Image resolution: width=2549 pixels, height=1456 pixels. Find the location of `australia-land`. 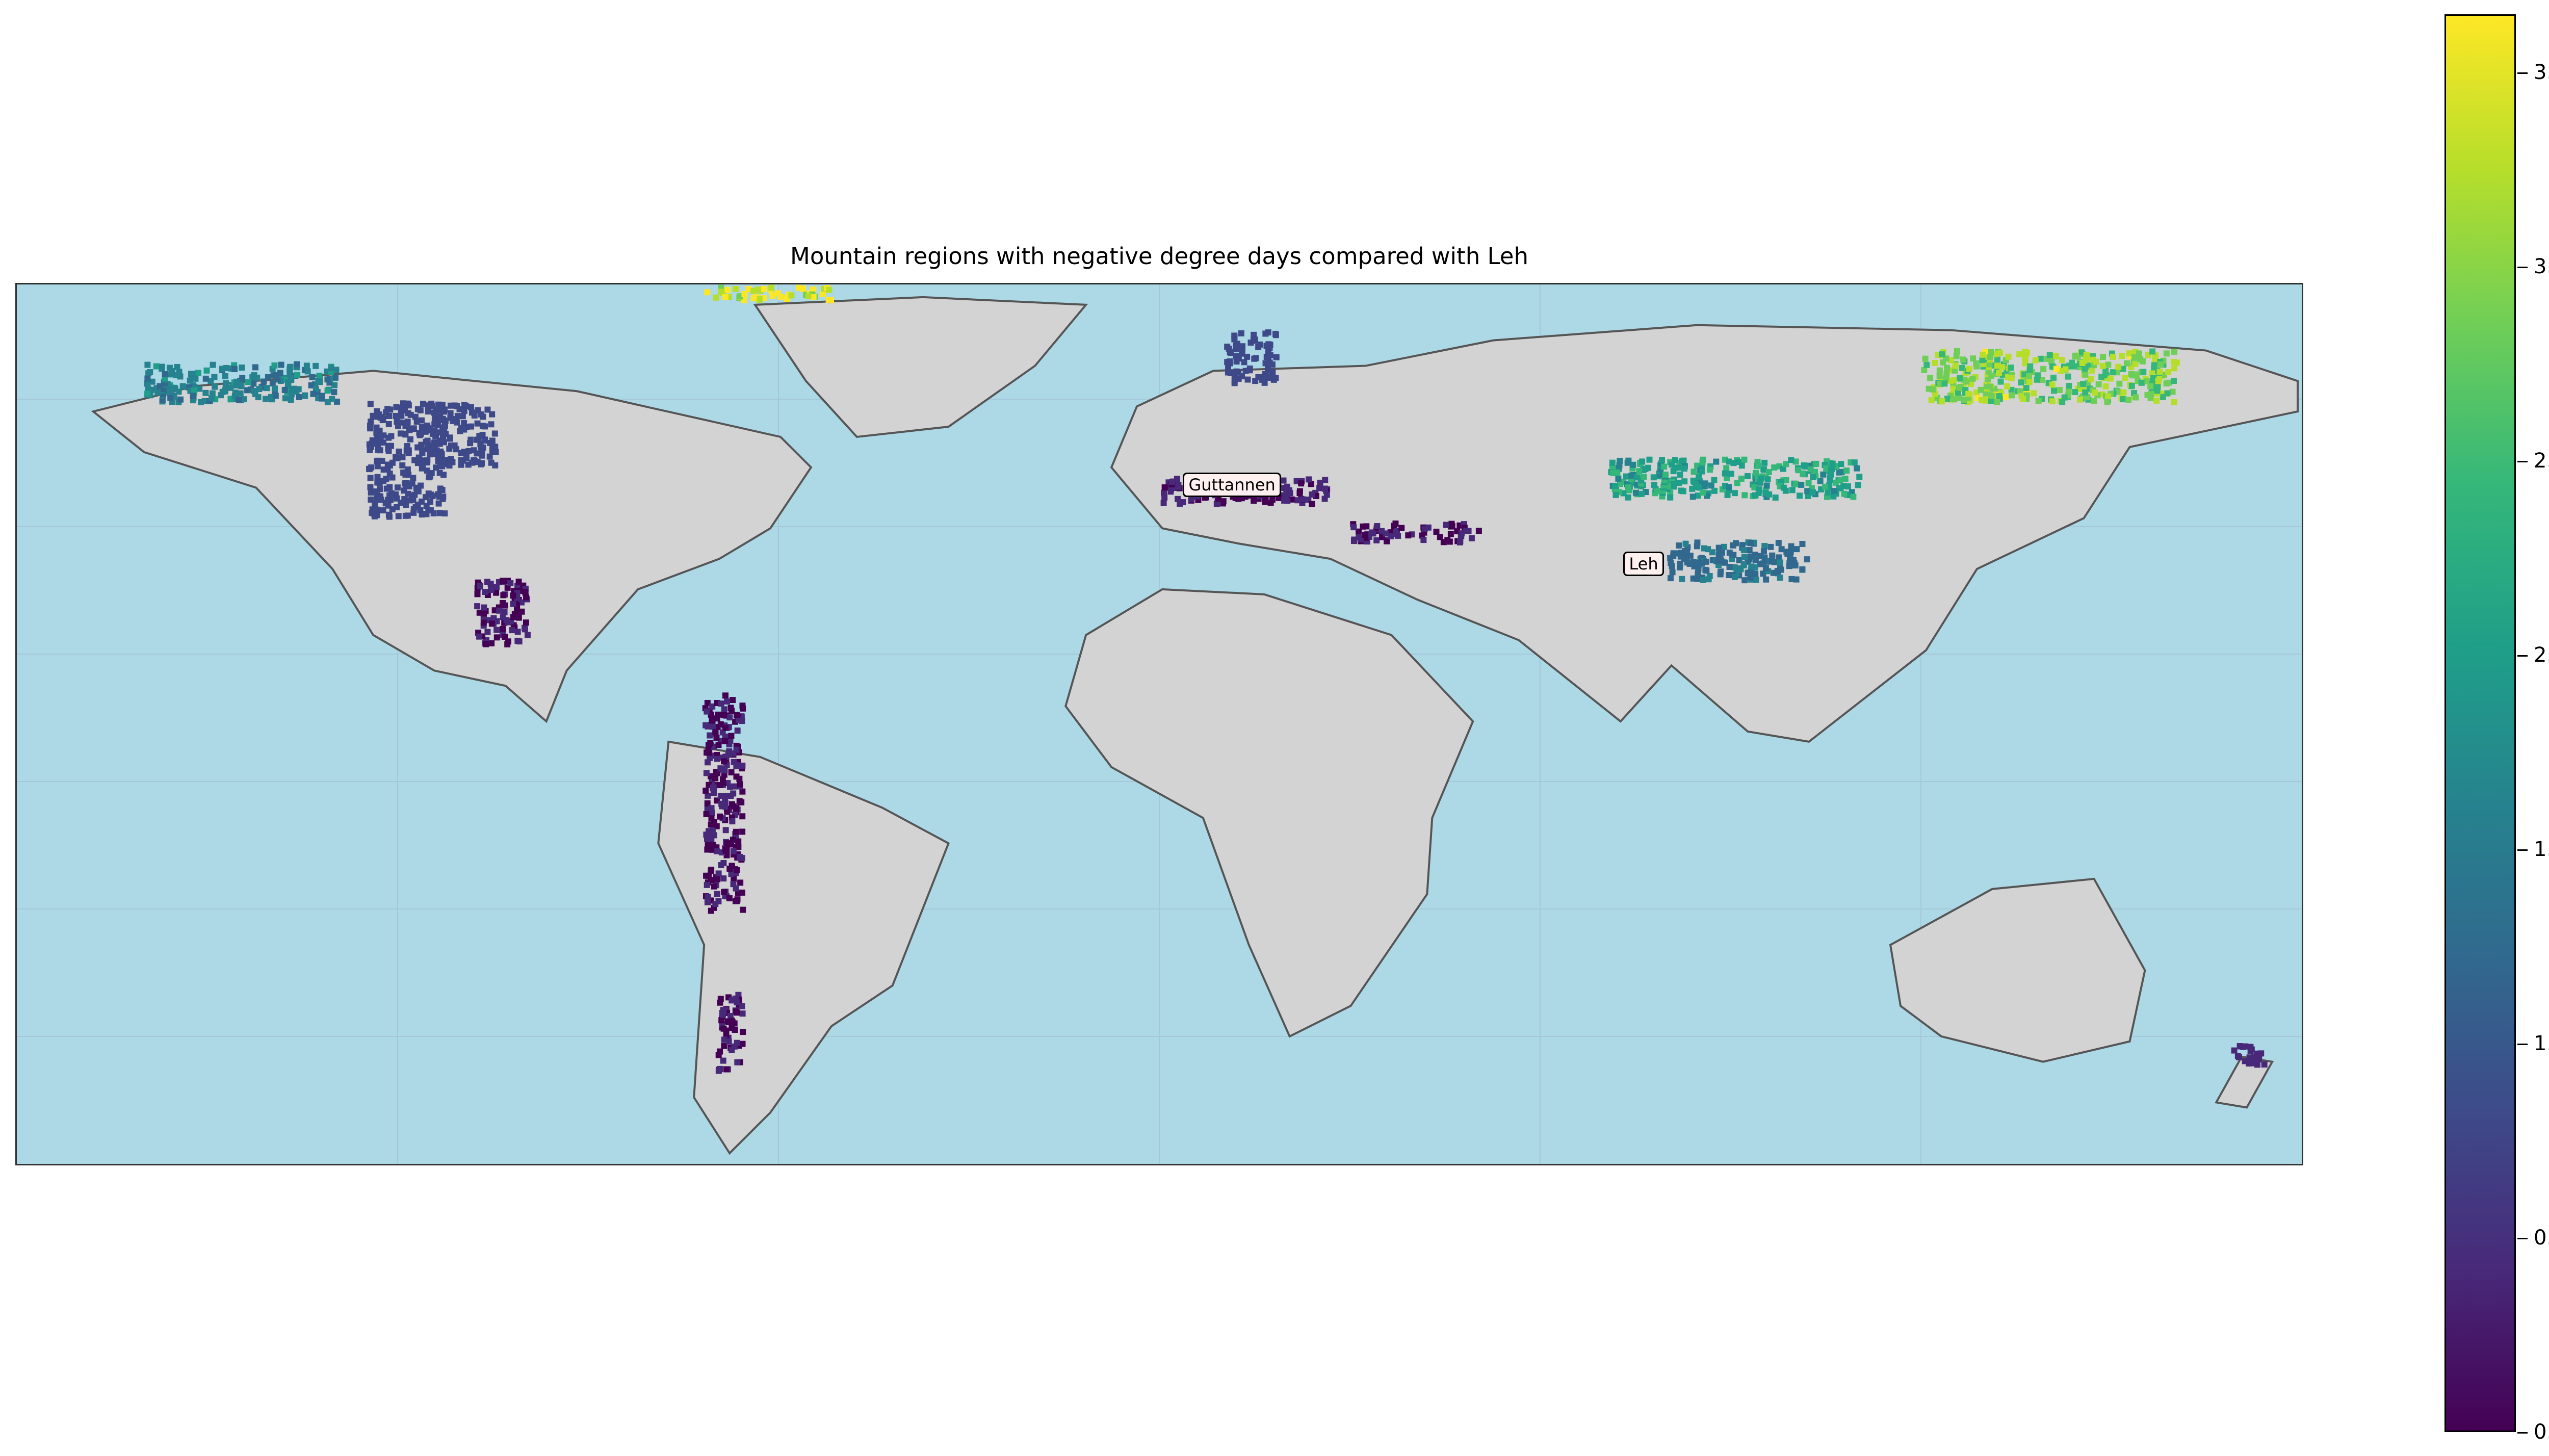

australia-land is located at coordinates (2017, 970).